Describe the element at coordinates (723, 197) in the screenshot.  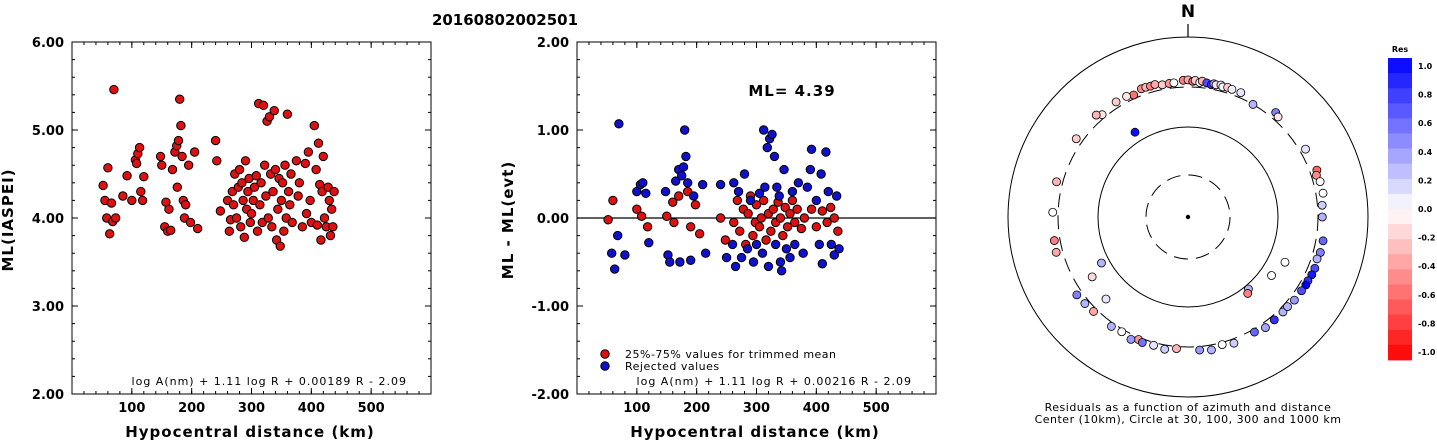
I see `data-points-middle` at that location.